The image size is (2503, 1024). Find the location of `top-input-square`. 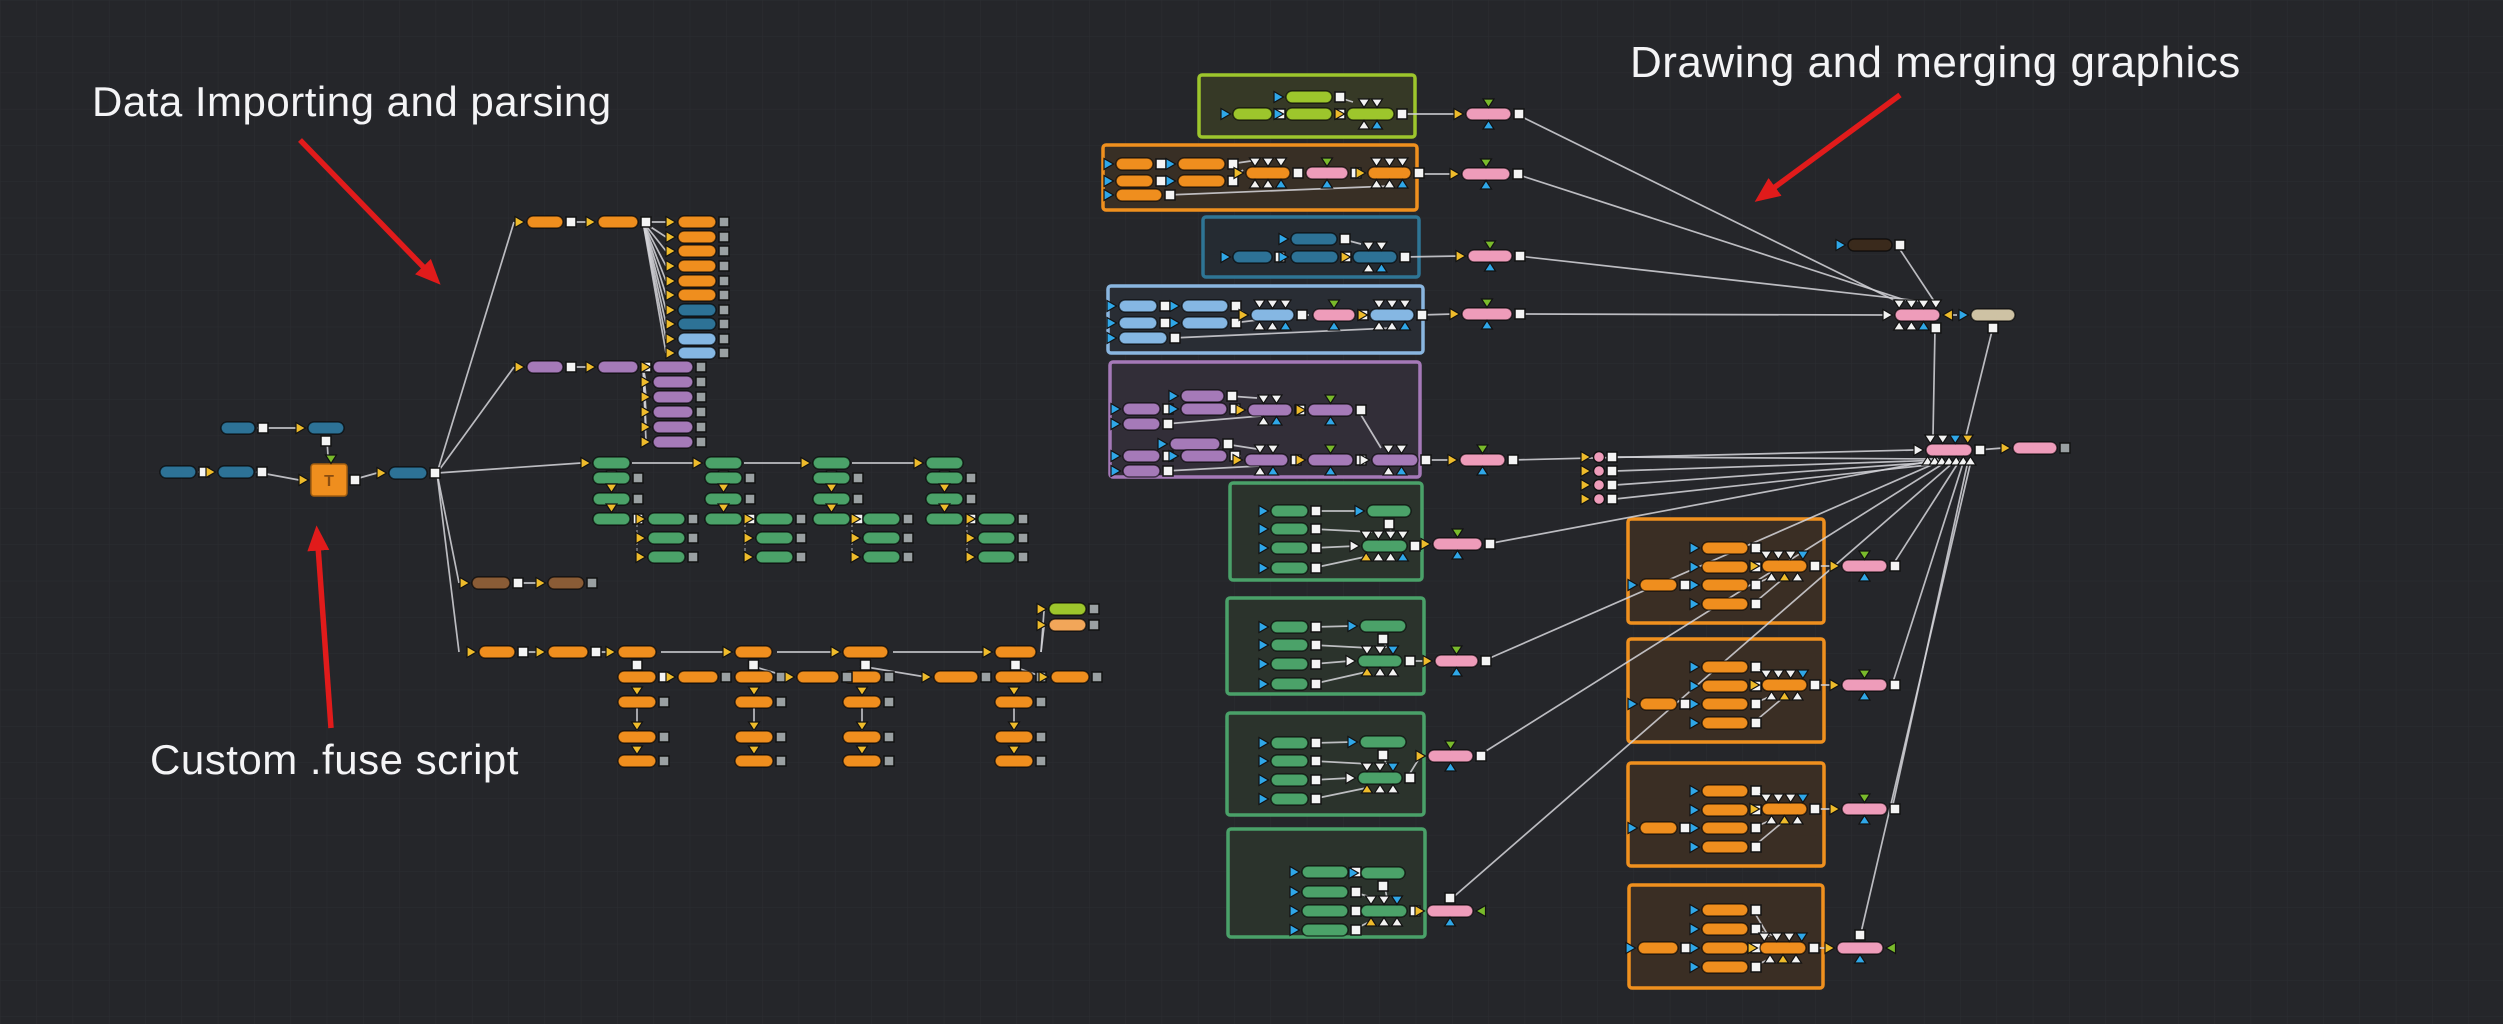

top-input-square is located at coordinates (1860, 935).